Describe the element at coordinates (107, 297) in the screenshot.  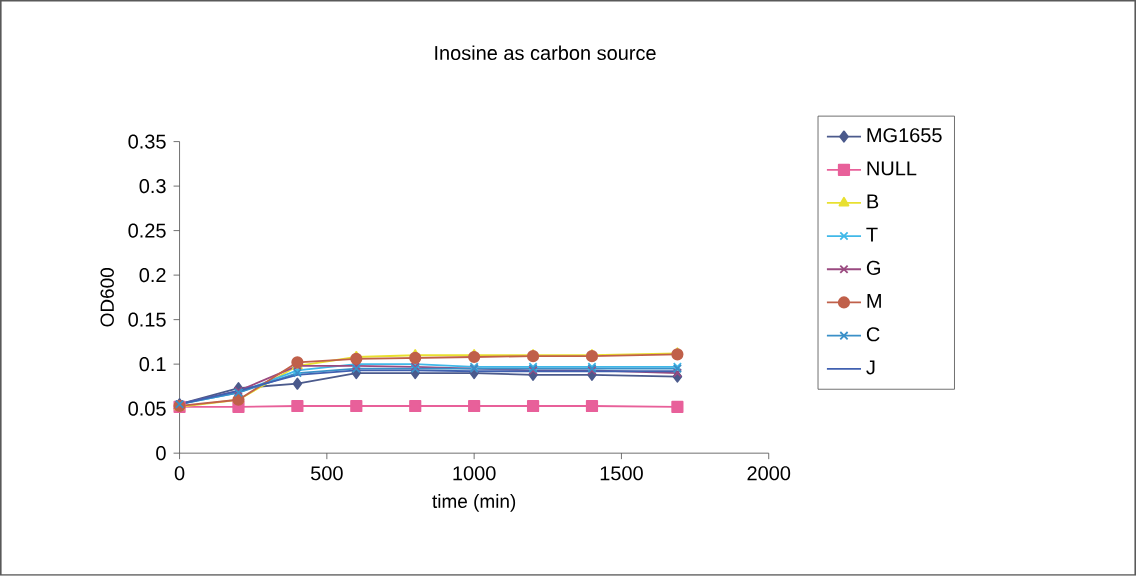
I see `y-axis-title: OD600` at that location.